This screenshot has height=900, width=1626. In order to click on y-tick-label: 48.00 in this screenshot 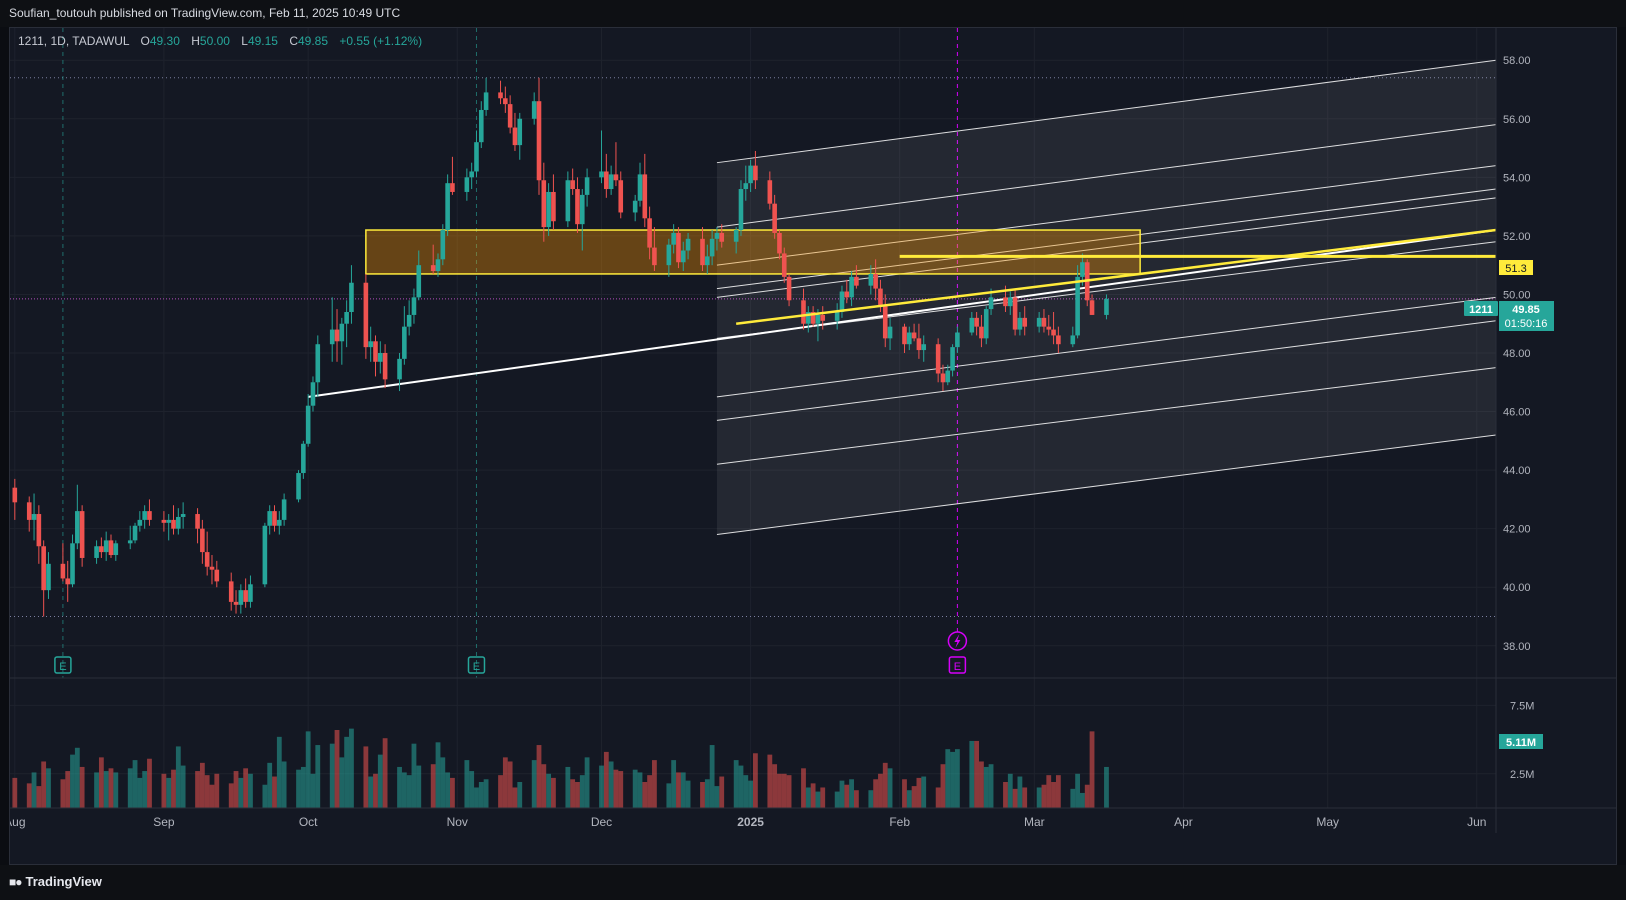, I will do `click(1517, 354)`.